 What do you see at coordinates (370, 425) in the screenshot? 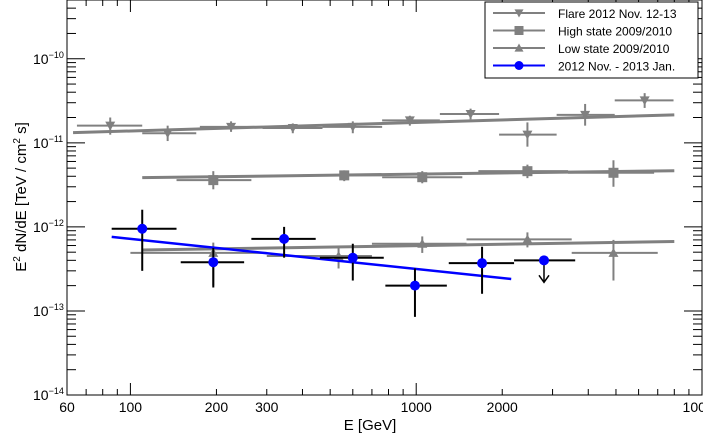
I see `x-axis-label: E [GeV]` at bounding box center [370, 425].